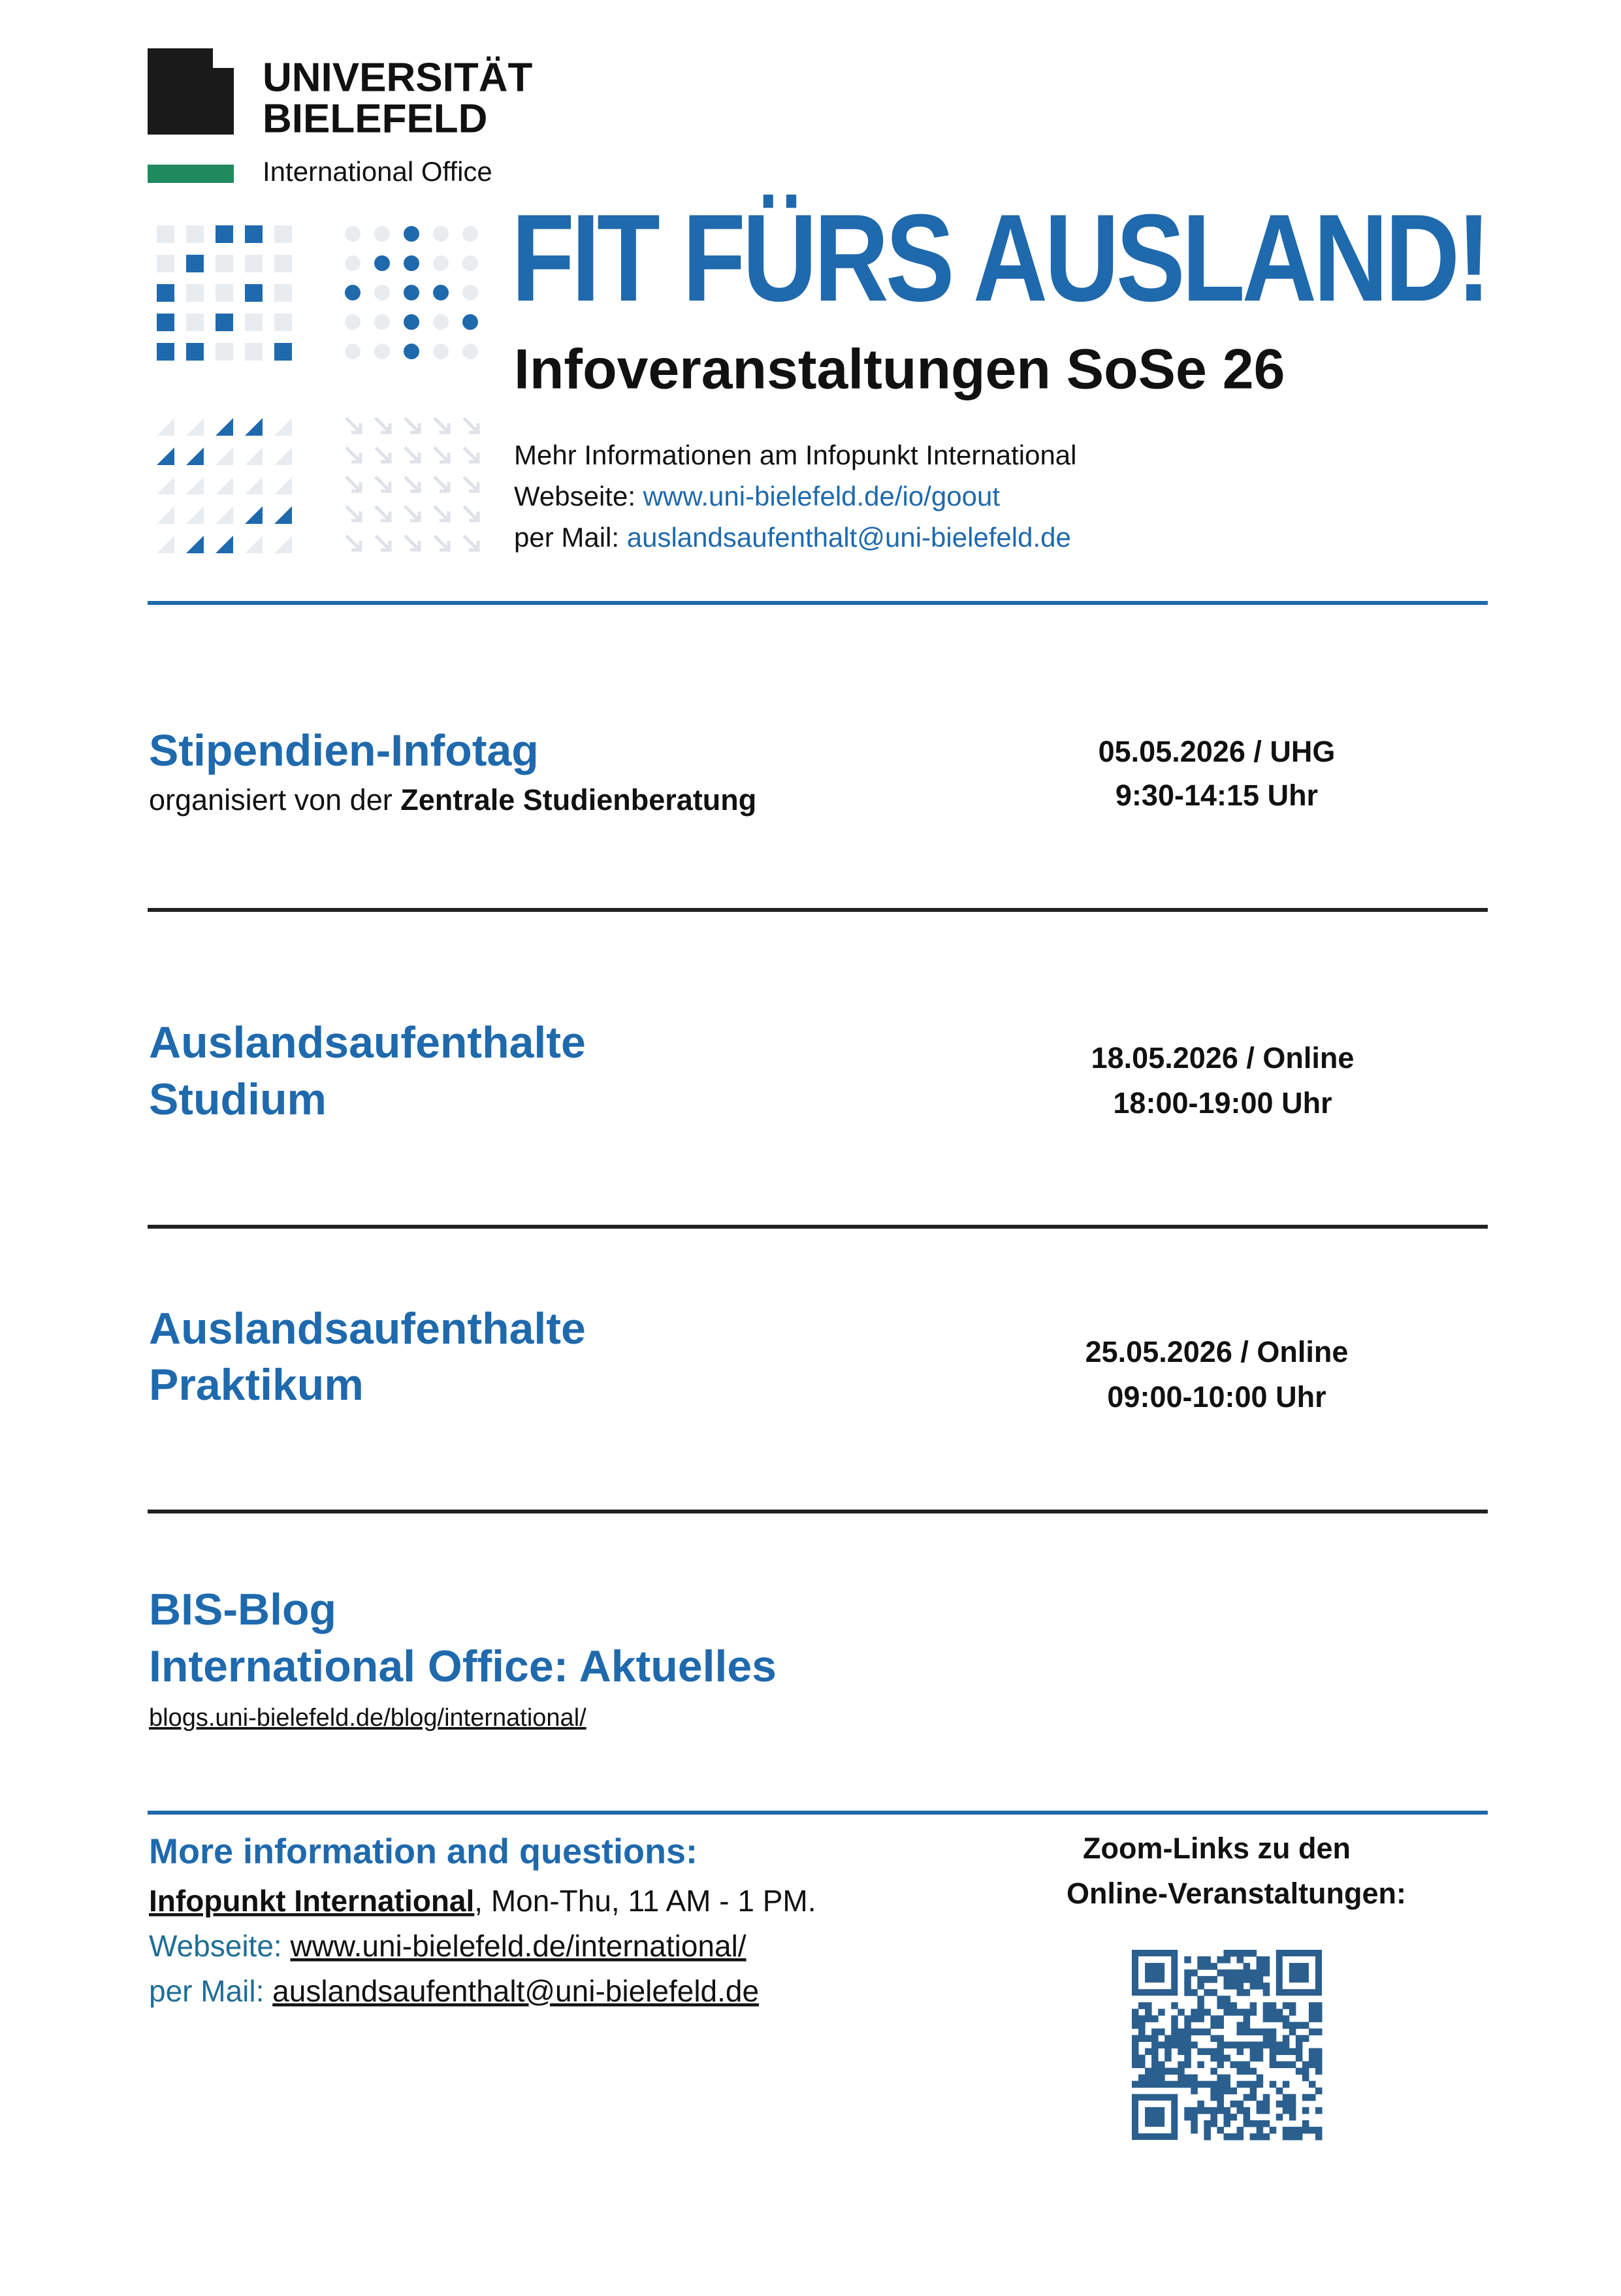 The height and width of the screenshot is (2296, 1621). Describe the element at coordinates (1155, 2117) in the screenshot. I see `qr-finder` at that location.